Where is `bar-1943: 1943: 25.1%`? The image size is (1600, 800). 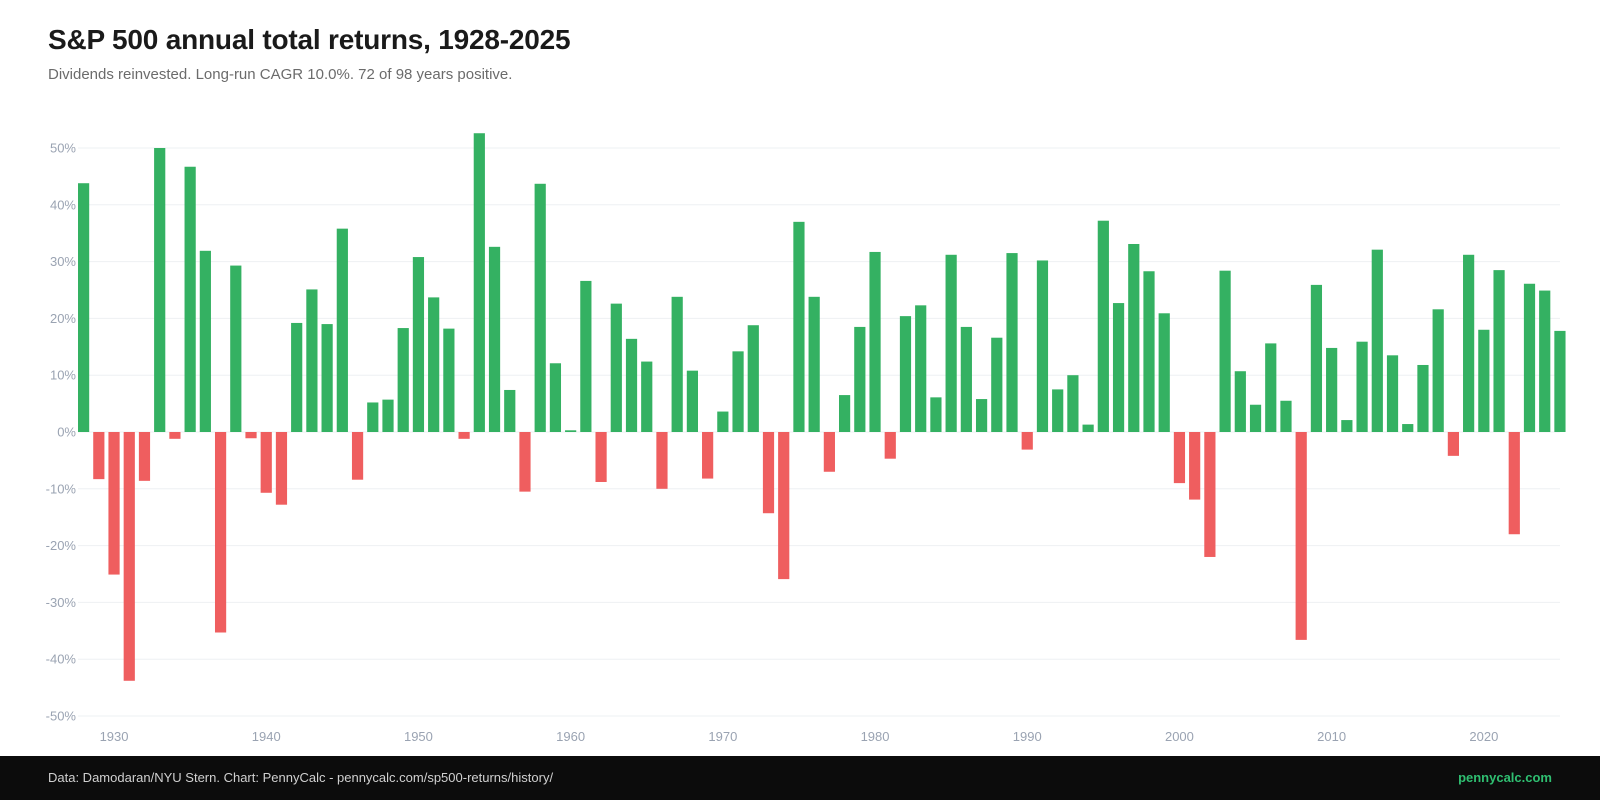
bar-1943: 1943: 25.1% is located at coordinates (312, 360).